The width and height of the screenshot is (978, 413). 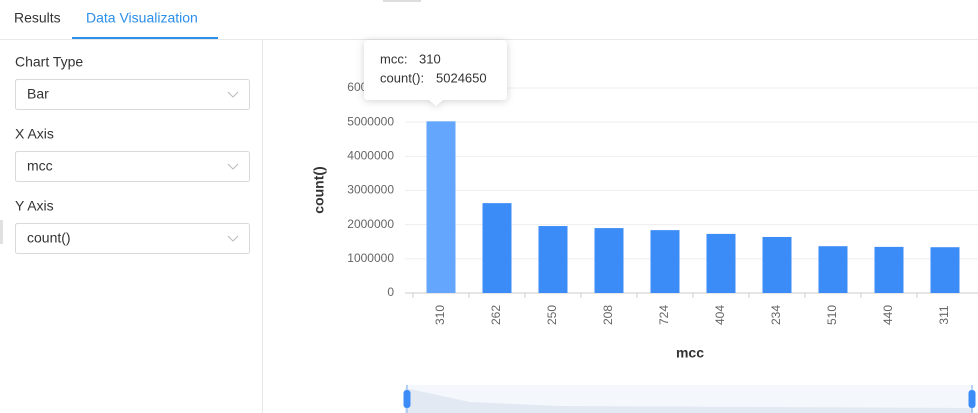 What do you see at coordinates (370, 224) in the screenshot?
I see `y-tick-label: 2000000` at bounding box center [370, 224].